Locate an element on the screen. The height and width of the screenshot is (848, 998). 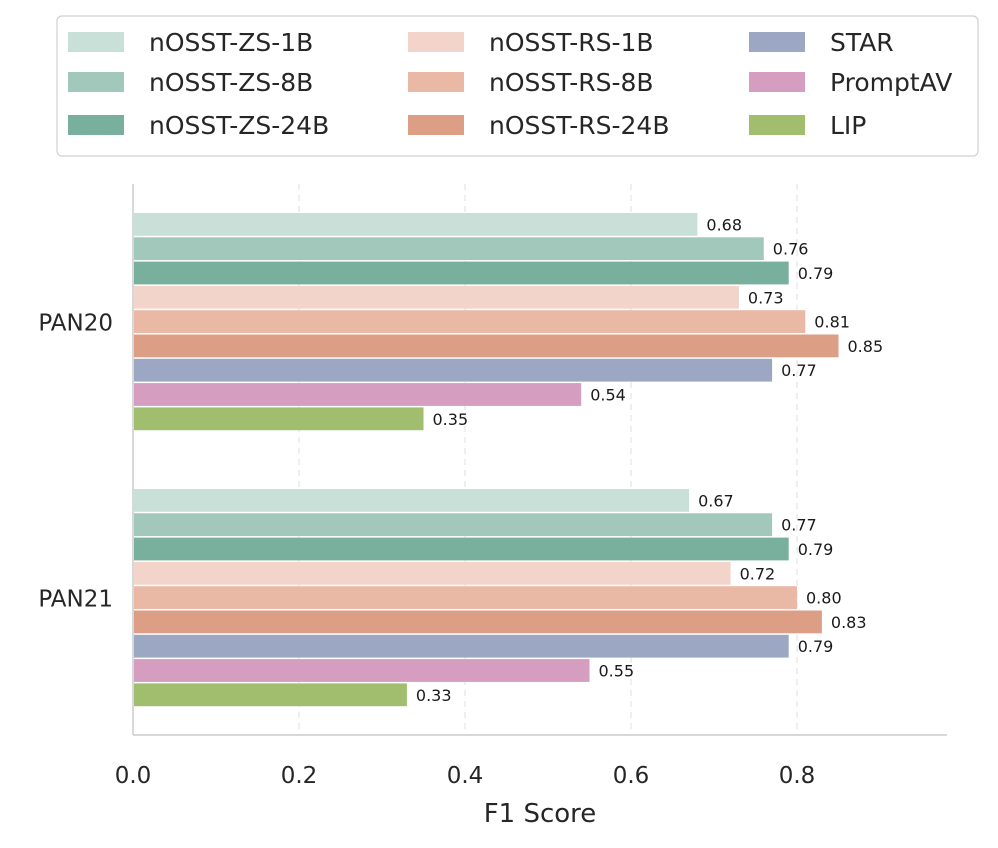
x-tick-label: 0.4 is located at coordinates (465, 776).